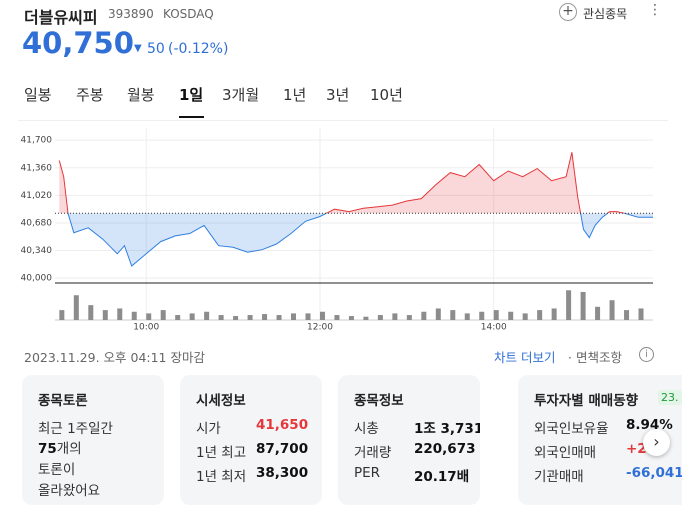 Image resolution: width=682 pixels, height=505 pixels. Describe the element at coordinates (47, 449) in the screenshot. I see `count: 75` at that location.